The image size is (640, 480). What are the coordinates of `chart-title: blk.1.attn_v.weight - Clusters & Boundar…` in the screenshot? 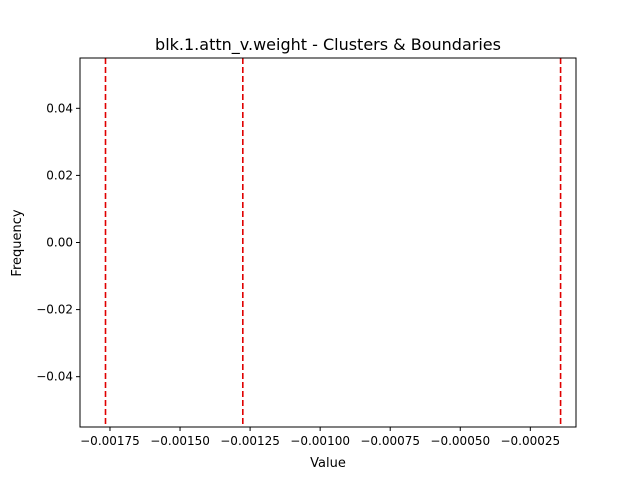 It's located at (328, 45).